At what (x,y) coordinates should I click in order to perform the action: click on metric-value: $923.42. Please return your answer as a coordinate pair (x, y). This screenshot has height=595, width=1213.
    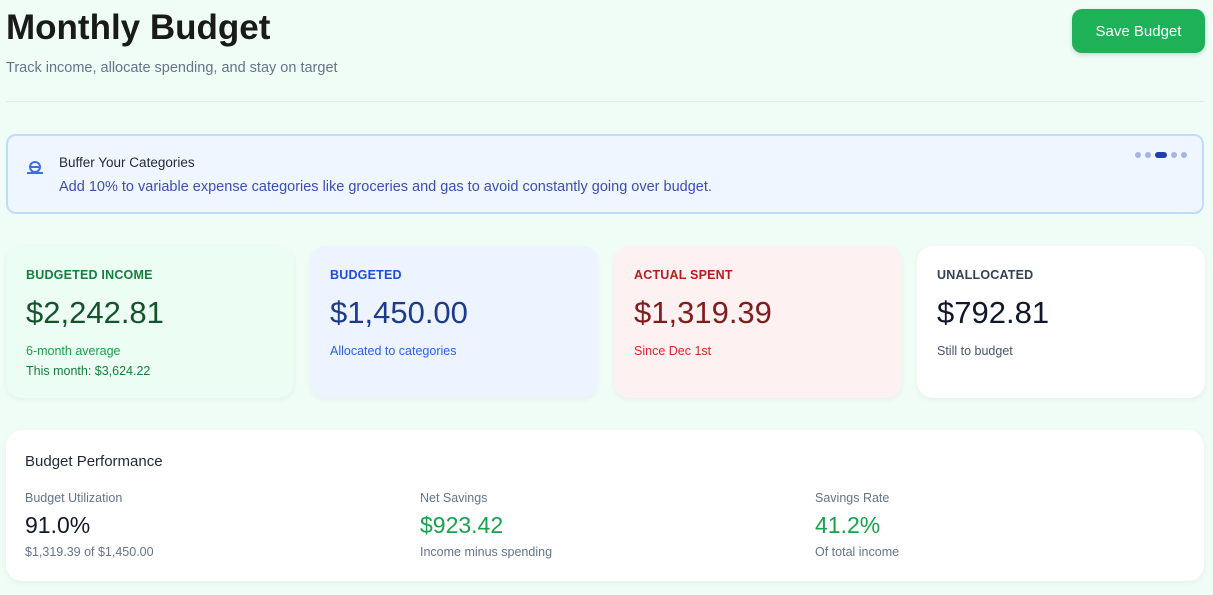
    Looking at the image, I should click on (462, 525).